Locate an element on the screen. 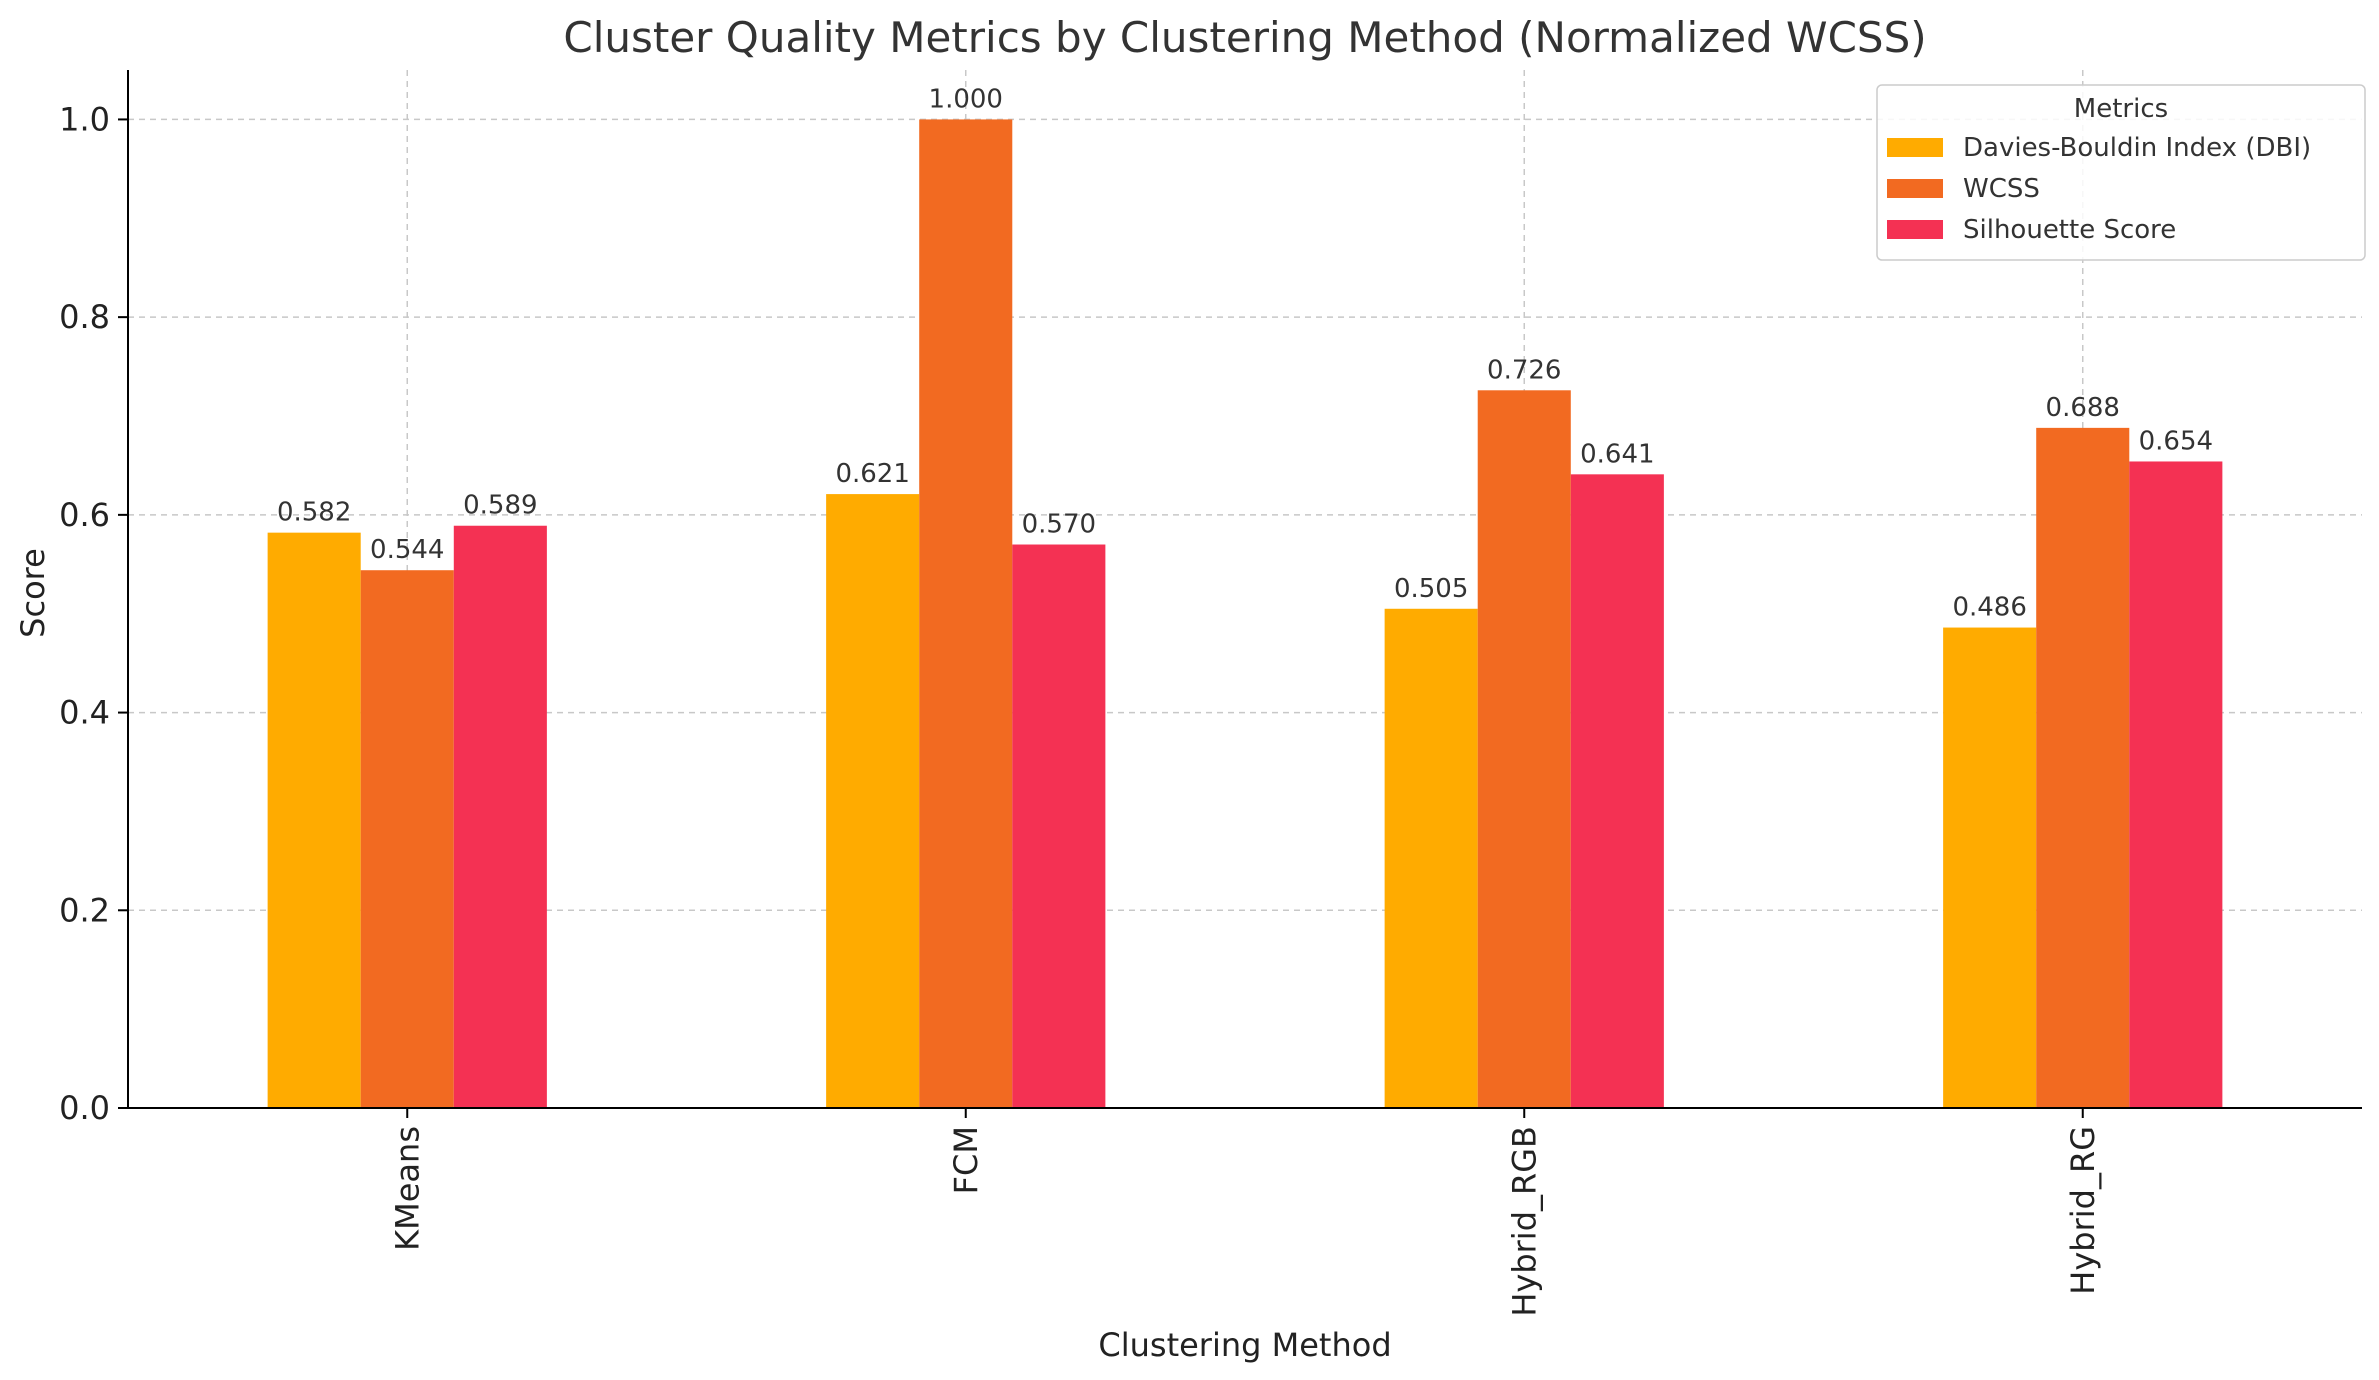  x-axis-label: Clustering Method is located at coordinates (1244, 1345).